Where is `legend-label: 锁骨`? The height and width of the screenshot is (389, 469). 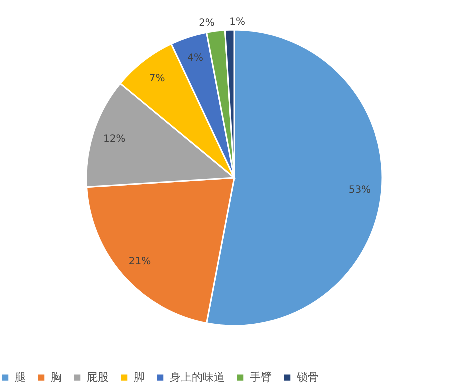
legend-label: 锁骨 is located at coordinates (307, 377).